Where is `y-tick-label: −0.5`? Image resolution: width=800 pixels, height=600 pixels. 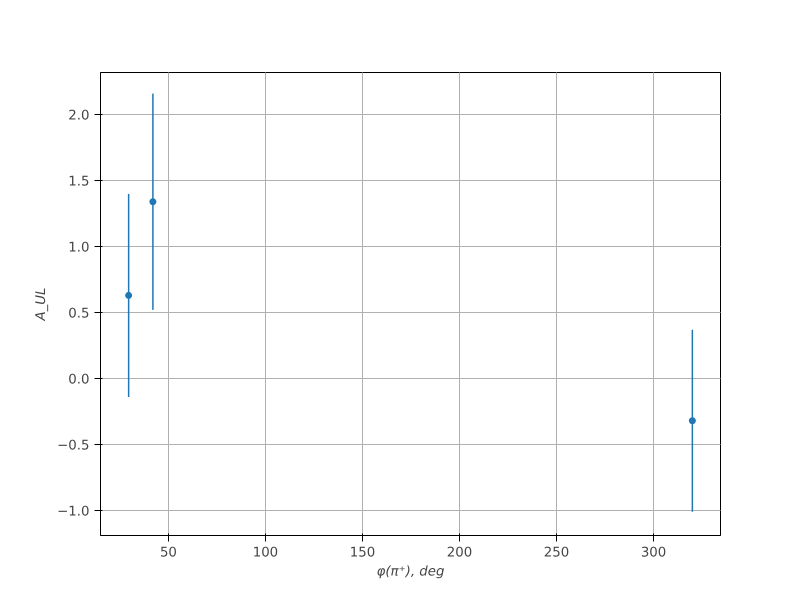 y-tick-label: −0.5 is located at coordinates (73, 446).